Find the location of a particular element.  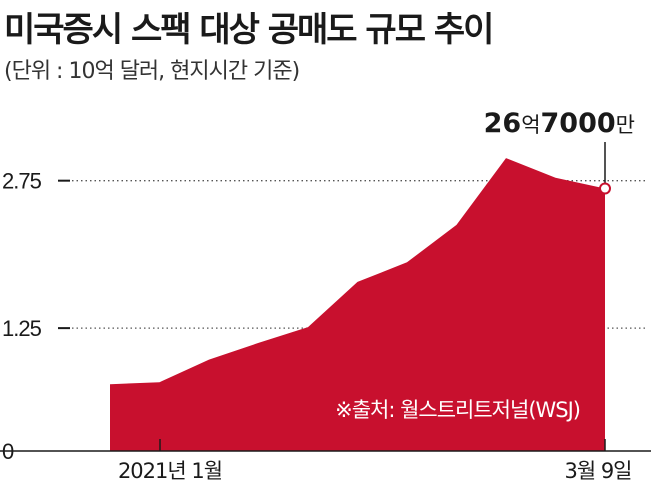

chart-title: 미국증시 스팩 대상 공매도 규모 추이 is located at coordinates (249, 30).